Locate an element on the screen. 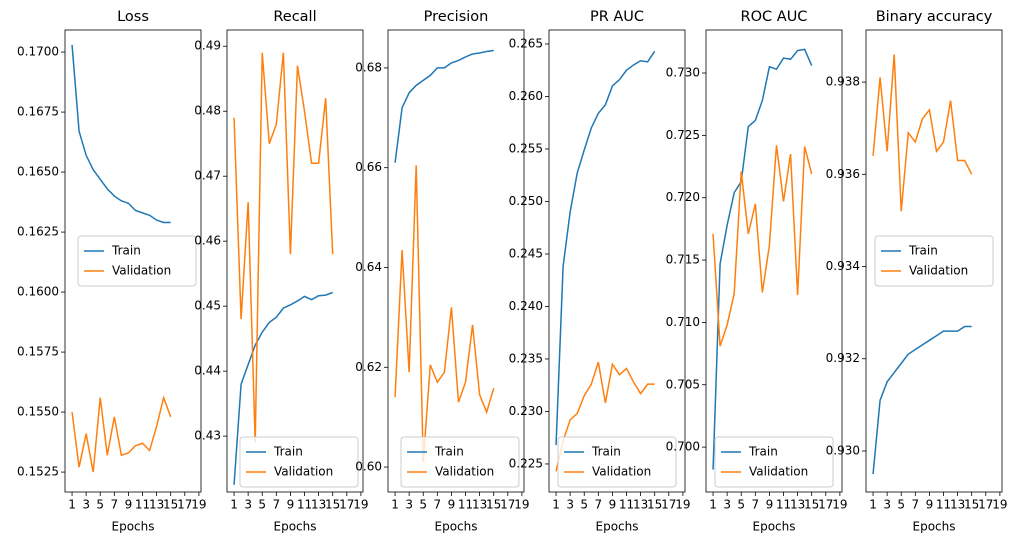  y-tick-label: 0.240 is located at coordinates (526, 306).